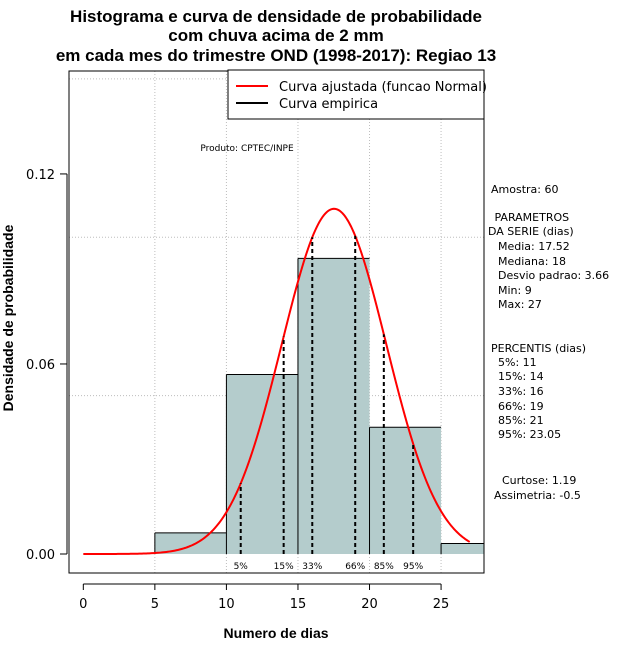 The image size is (640, 660). What do you see at coordinates (226, 604) in the screenshot?
I see `x-tick-label: 10` at bounding box center [226, 604].